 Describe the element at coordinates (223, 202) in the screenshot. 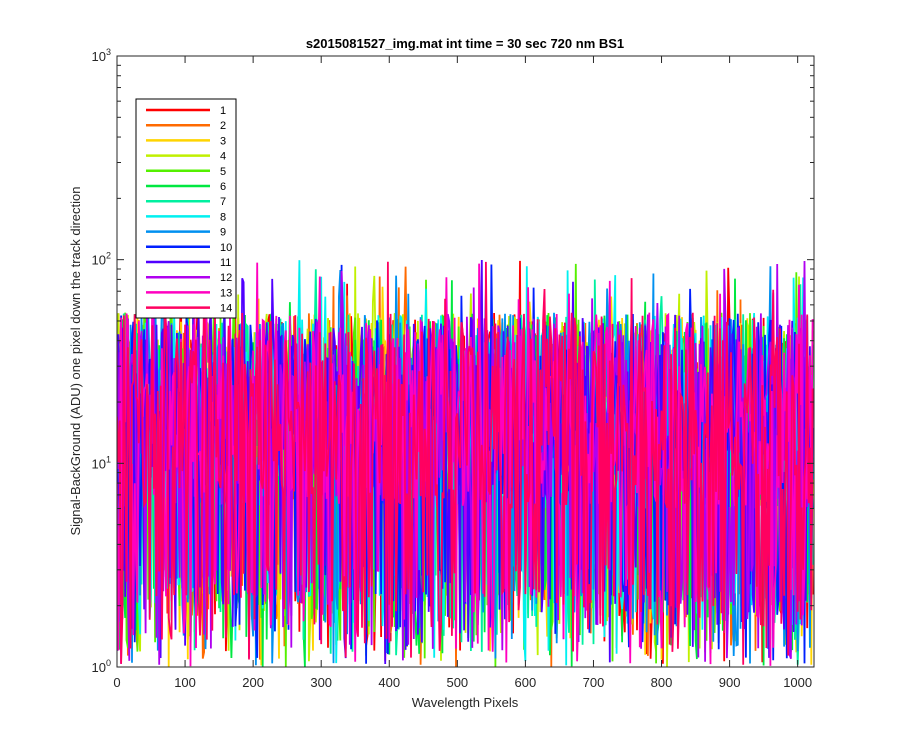

I see `legend-label-7: 7` at that location.